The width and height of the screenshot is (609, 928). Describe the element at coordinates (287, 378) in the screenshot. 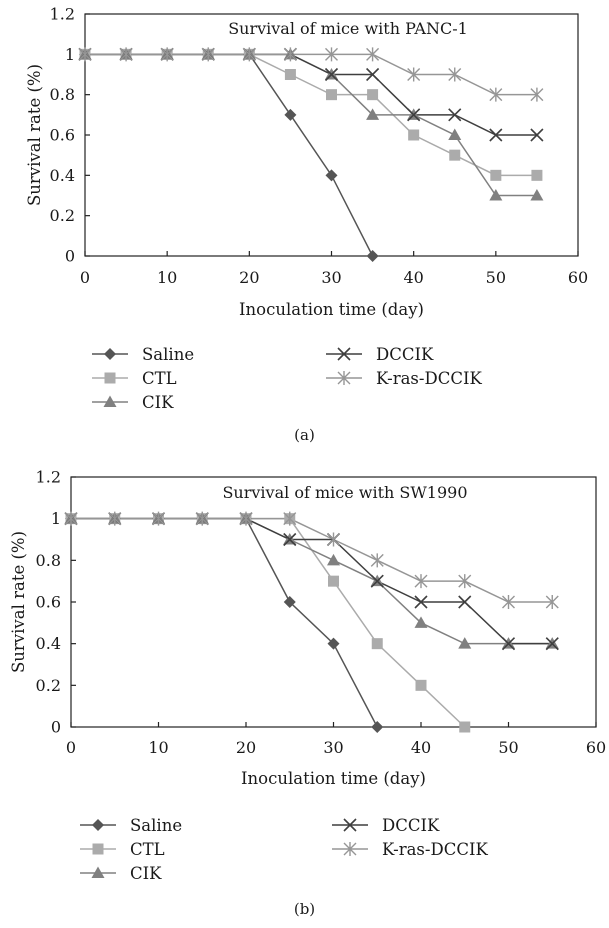

I see `legend: Saline CTL CIK DCCIK K-ras-DCCIK` at that location.